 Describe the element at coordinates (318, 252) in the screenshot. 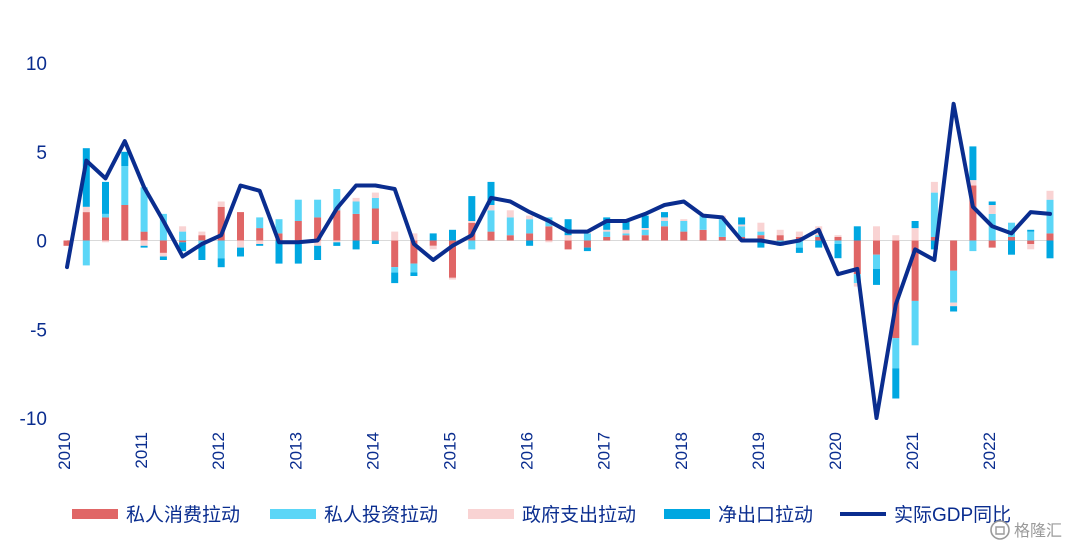

I see `bar-2013Q2-s3` at that location.